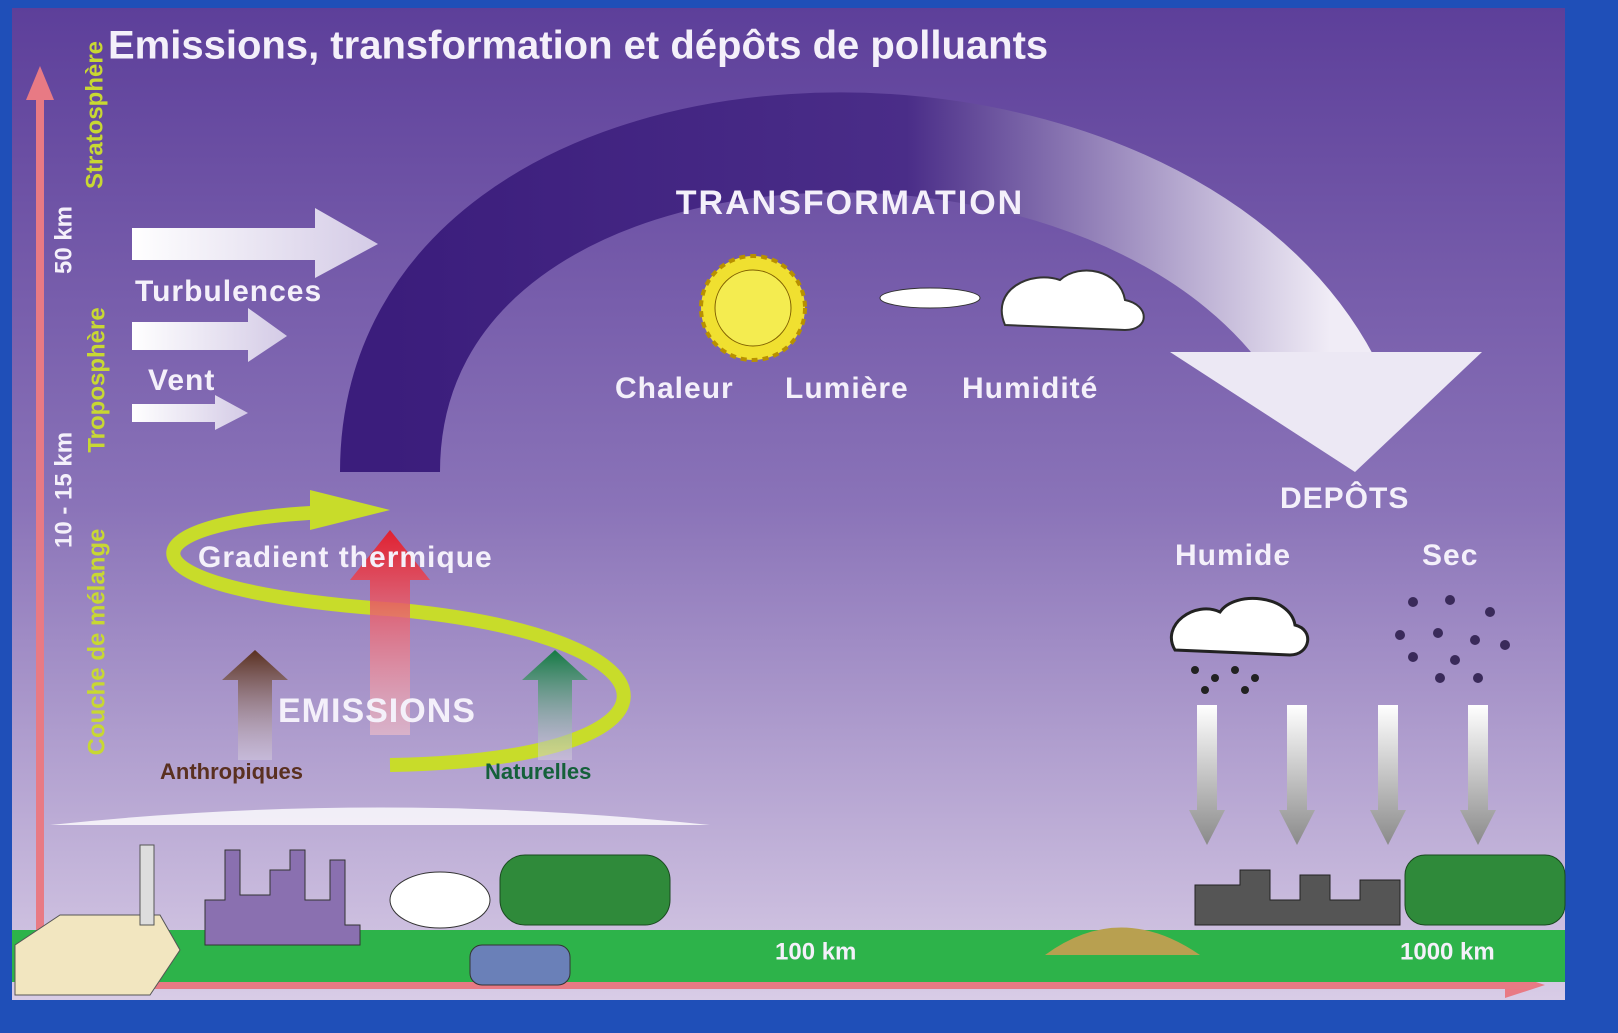 The image size is (1618, 1033). What do you see at coordinates (63, 240) in the screenshot?
I see `stratosphere-height: 50 km` at bounding box center [63, 240].